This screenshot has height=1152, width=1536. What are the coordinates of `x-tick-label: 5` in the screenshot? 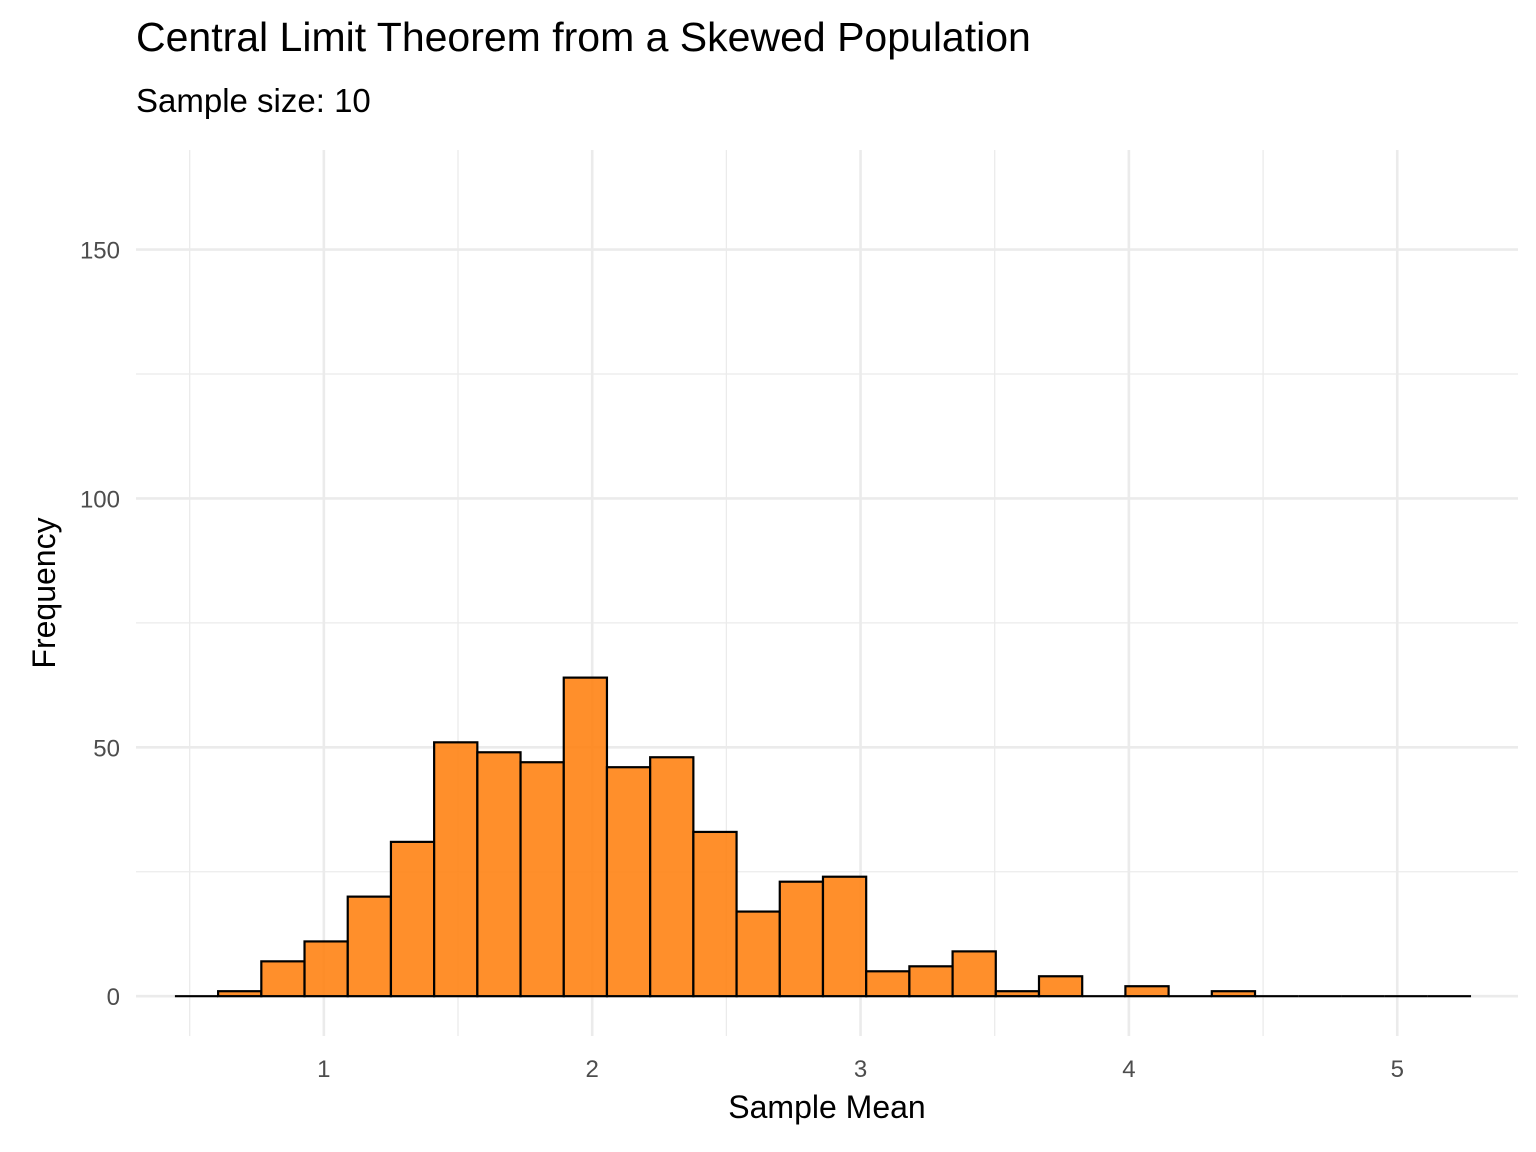 It's located at (1397, 1069).